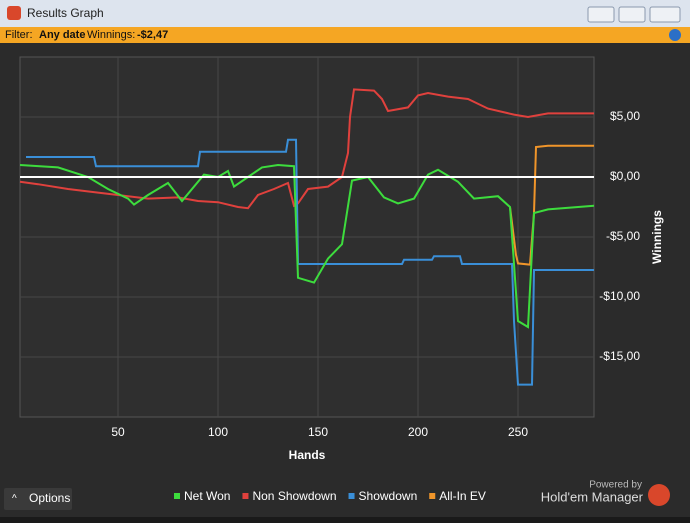  Describe the element at coordinates (318, 432) in the screenshot. I see `x-tick-label: 150` at that location.